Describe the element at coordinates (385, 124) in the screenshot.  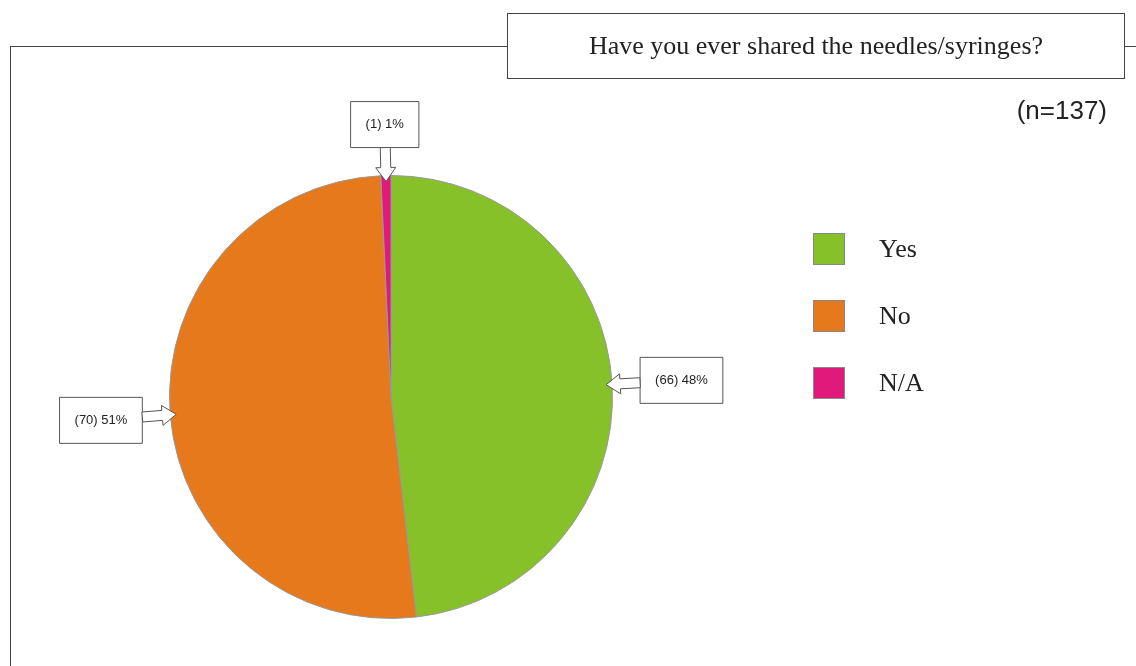
I see `data-label: (1) 1%` at that location.